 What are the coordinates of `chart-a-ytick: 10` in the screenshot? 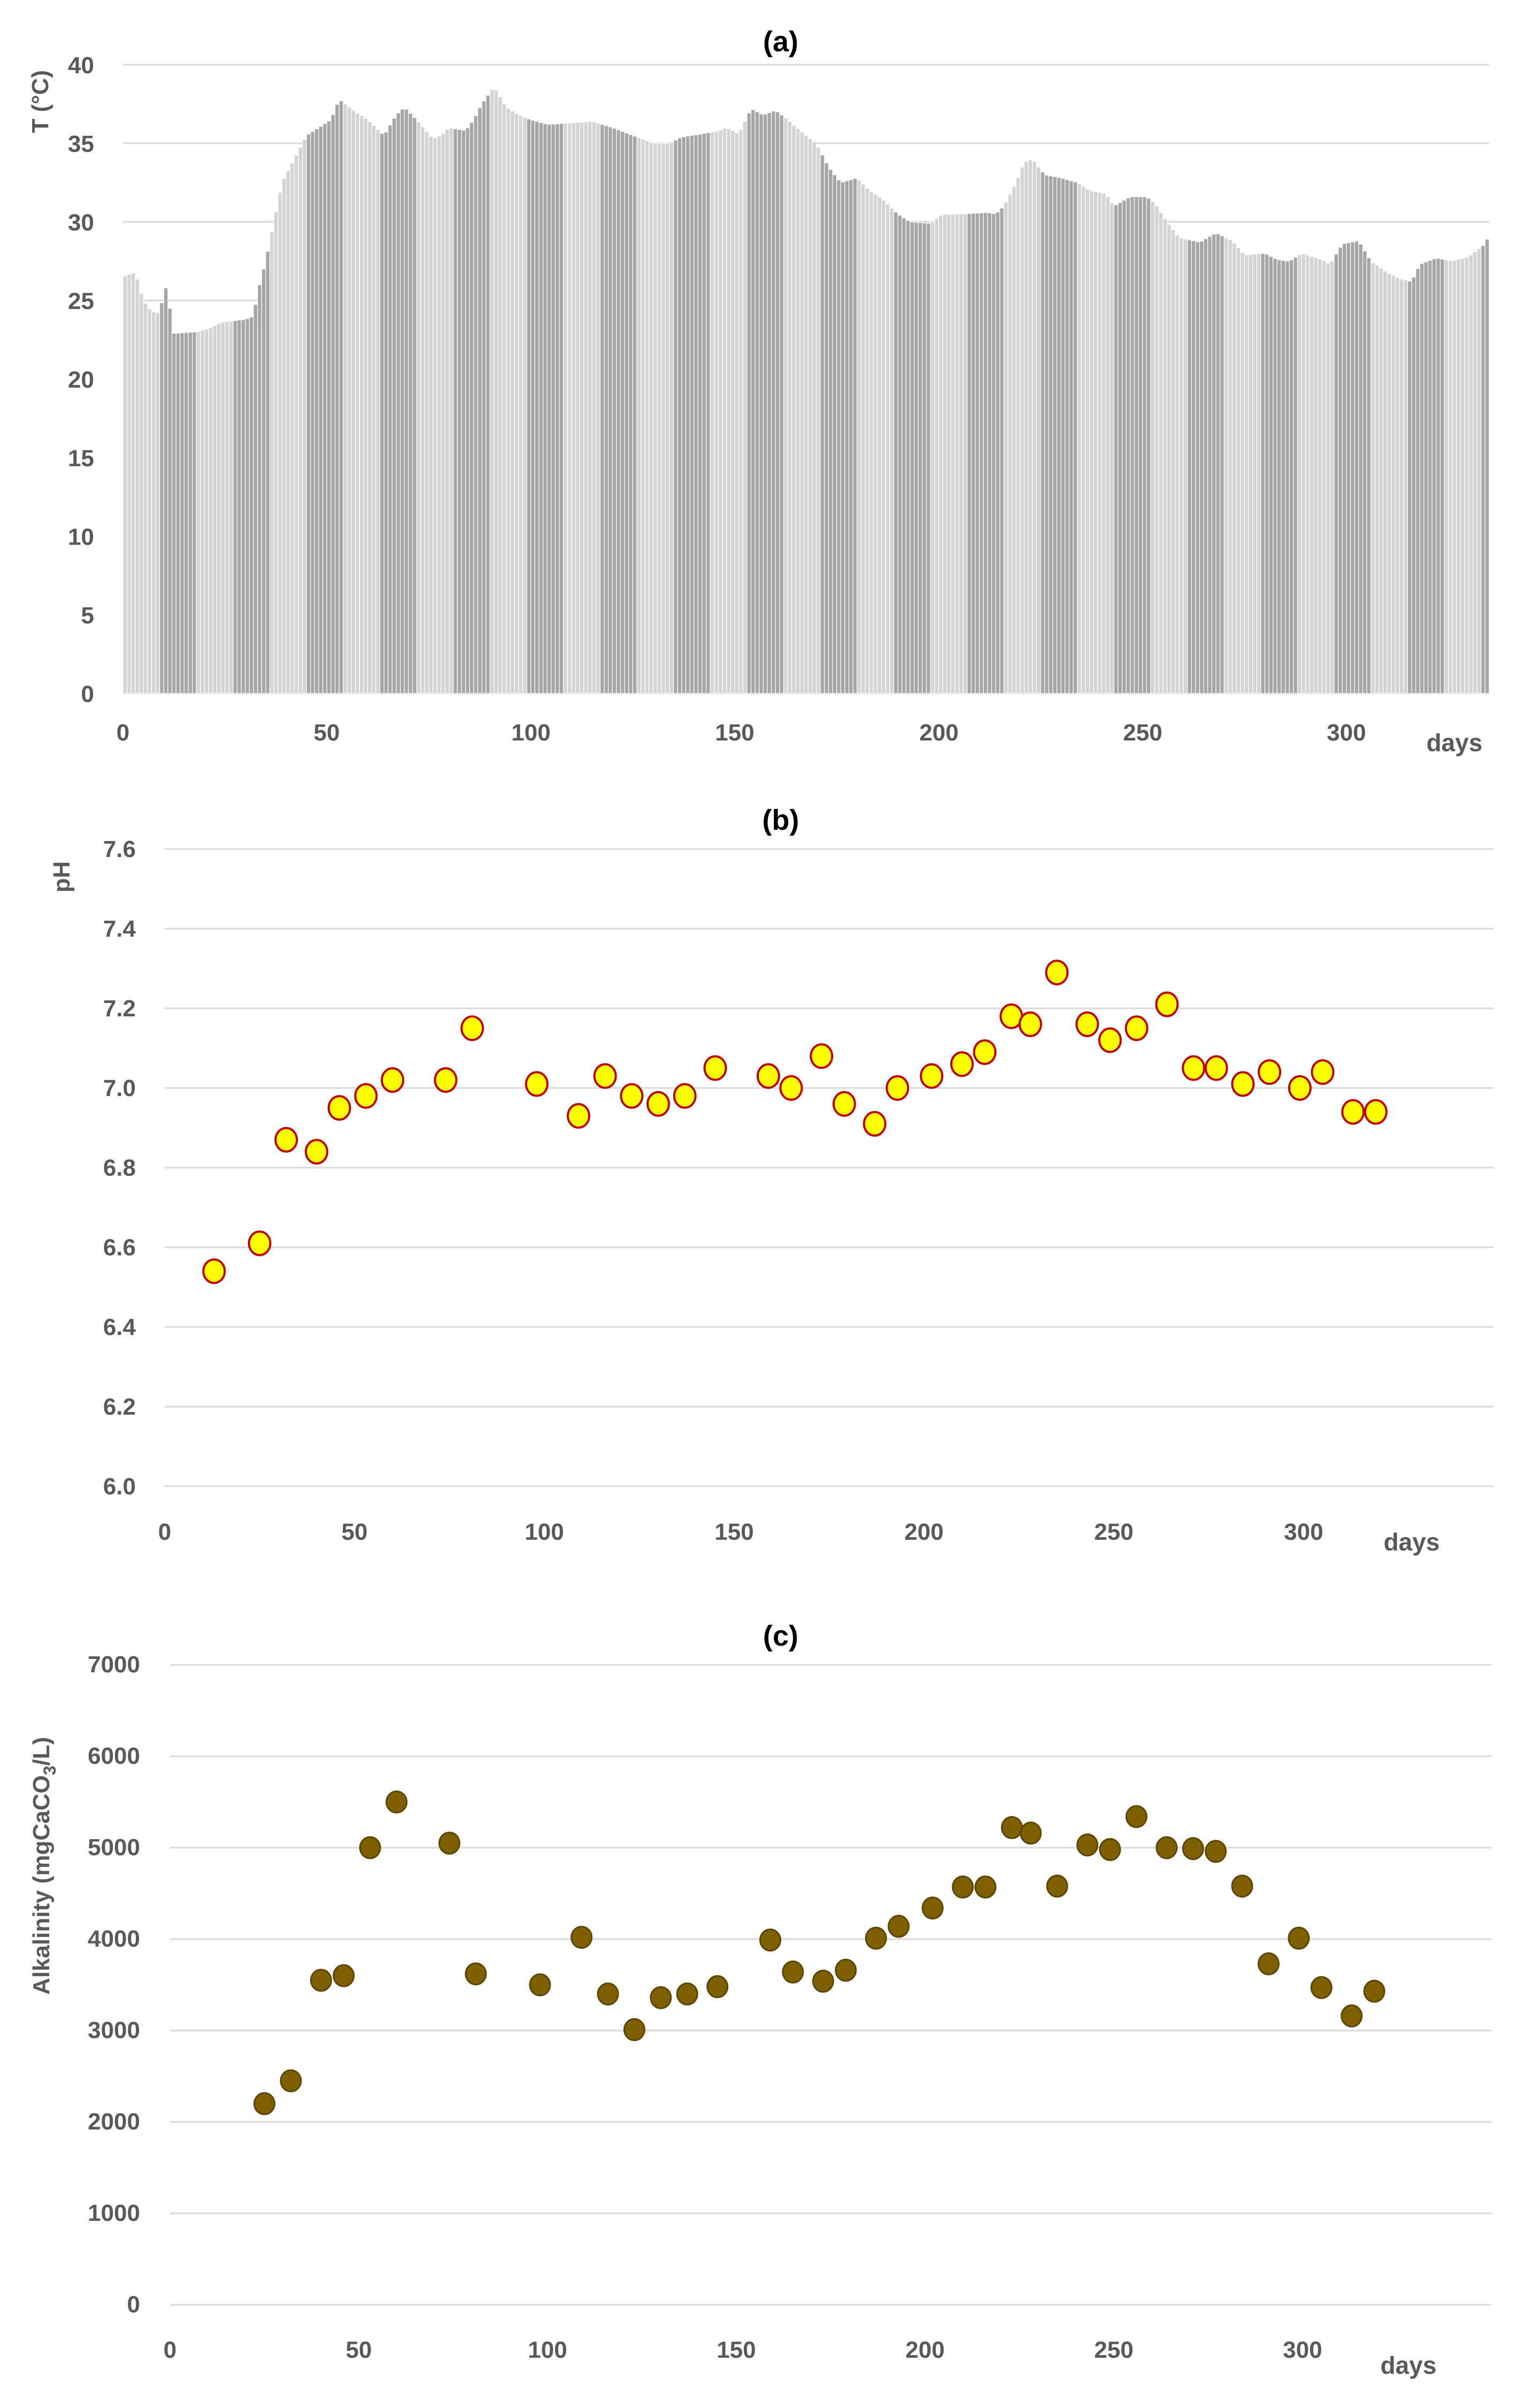 It's located at (81, 537).